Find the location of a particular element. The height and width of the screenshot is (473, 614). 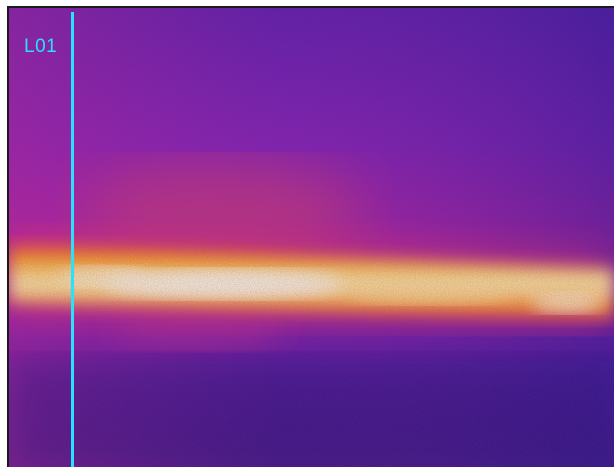

line-measurement-marker is located at coordinates (72, 239).